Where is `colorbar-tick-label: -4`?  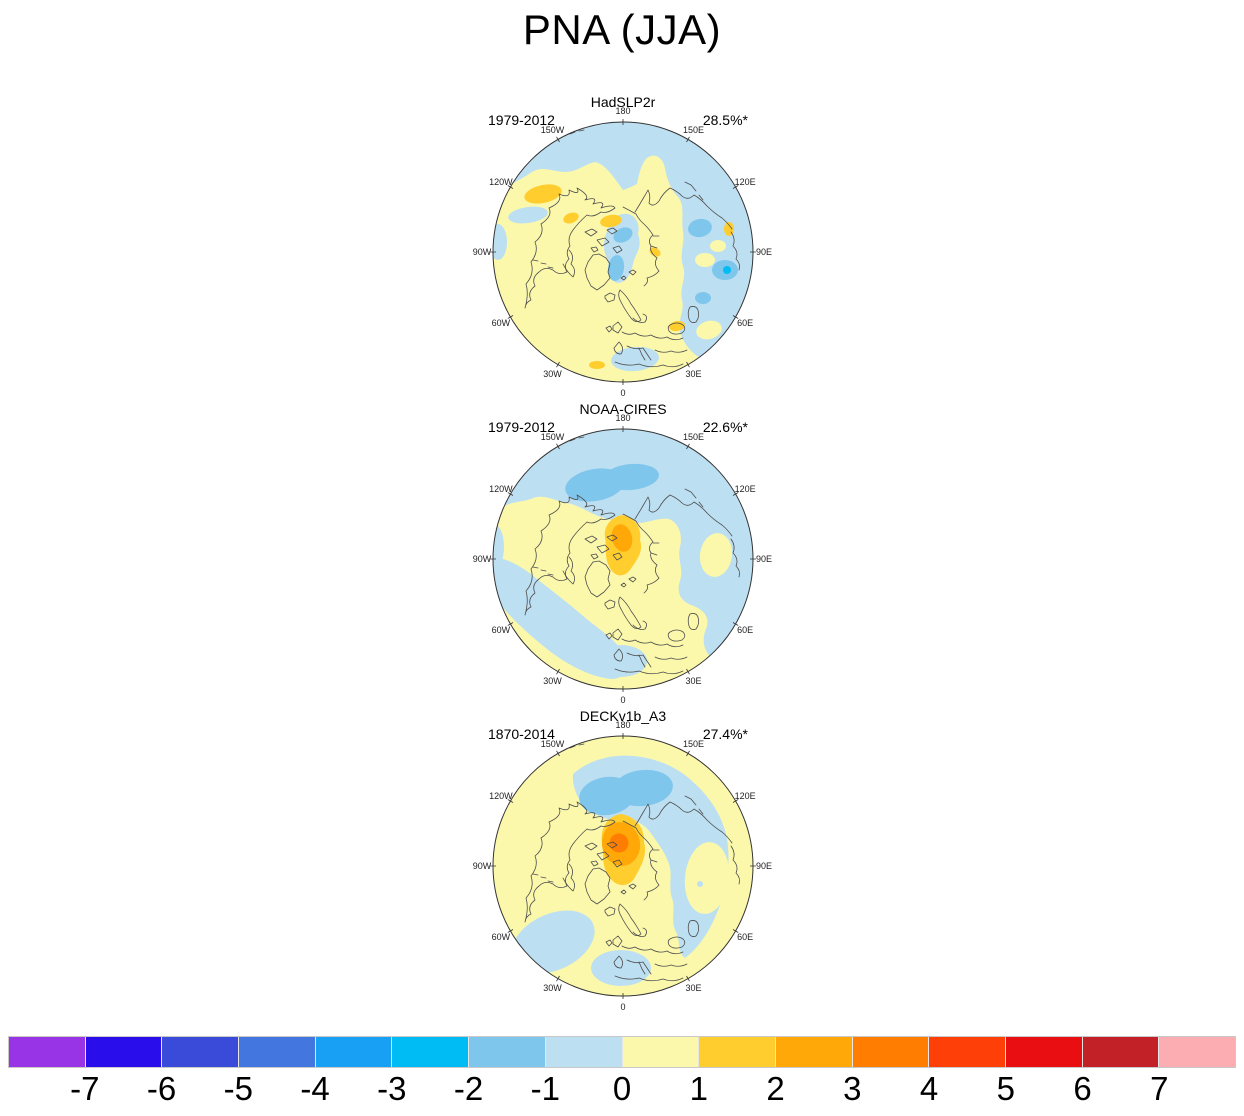 colorbar-tick-label: -4 is located at coordinates (315, 1088).